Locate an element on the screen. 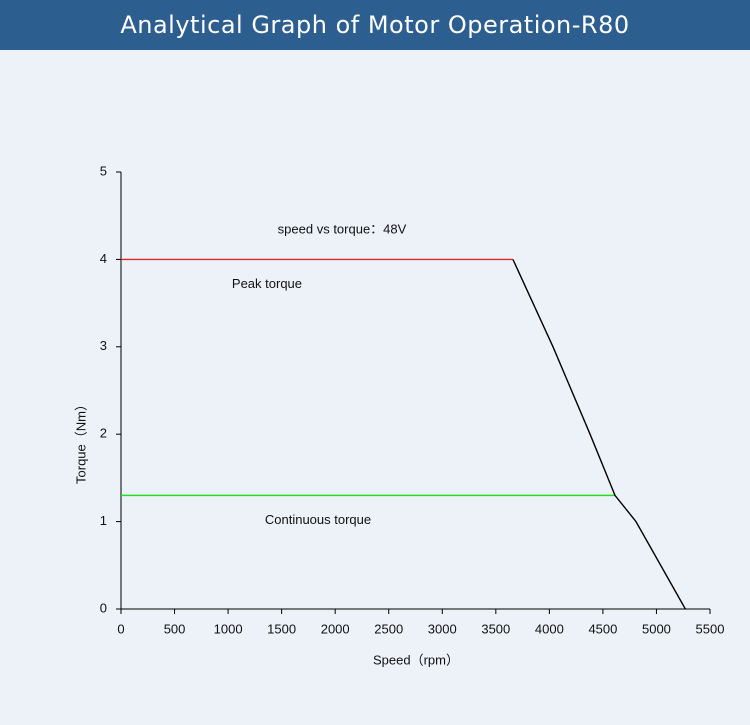 Image resolution: width=750 pixels, height=725 pixels. series-line is located at coordinates (599, 434).